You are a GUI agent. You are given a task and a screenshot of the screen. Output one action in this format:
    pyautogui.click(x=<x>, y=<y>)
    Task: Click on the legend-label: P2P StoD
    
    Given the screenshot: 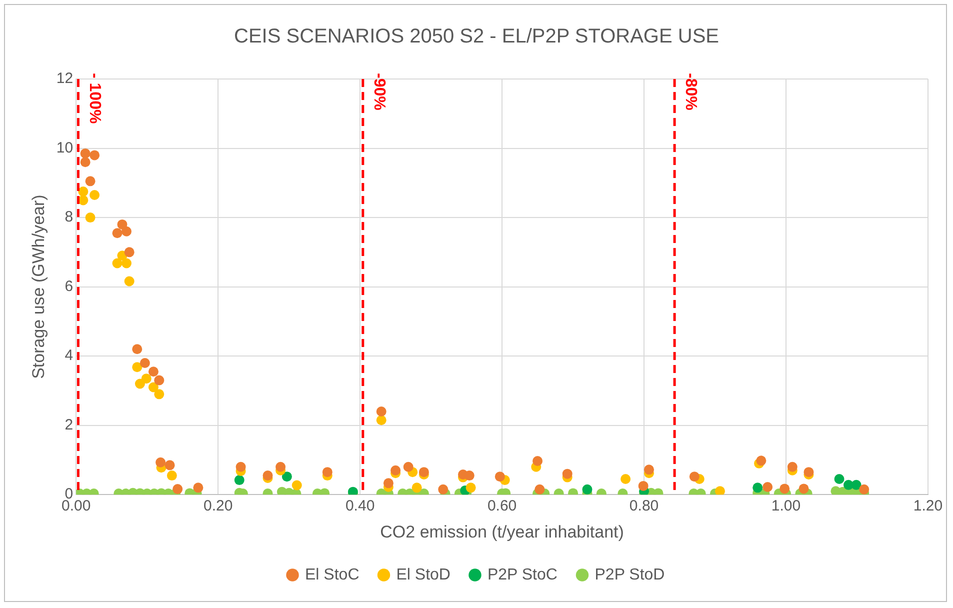 What is the action you would take?
    pyautogui.click(x=629, y=575)
    